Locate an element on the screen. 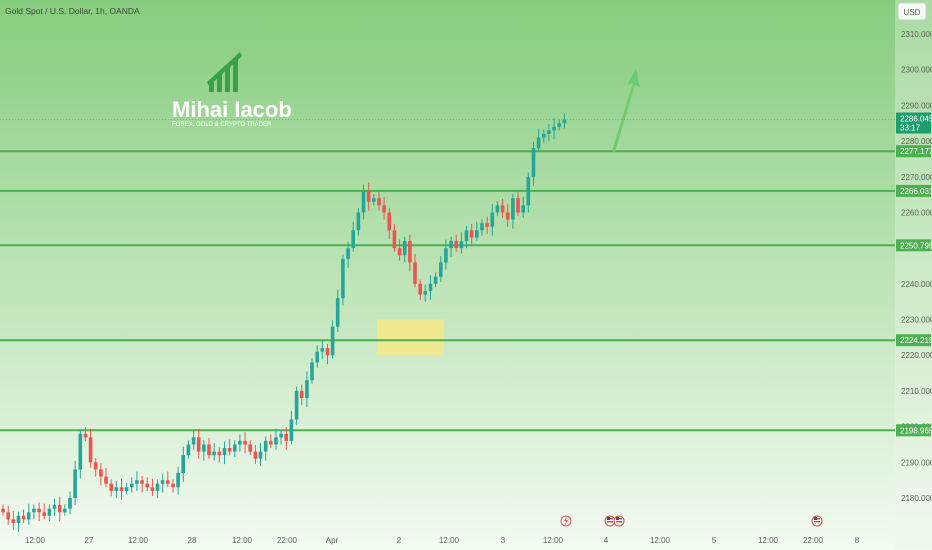 The image size is (932, 550). price-tick-label: 2230.000 is located at coordinates (916, 320).